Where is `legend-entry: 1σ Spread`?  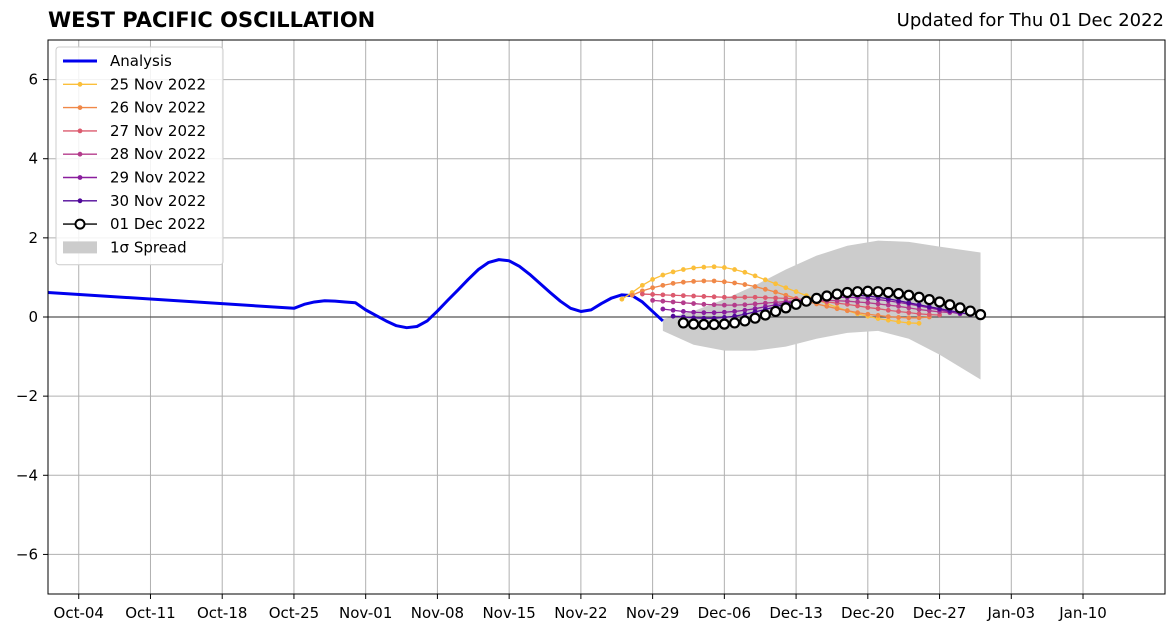 legend-entry: 1σ Spread is located at coordinates (125, 247).